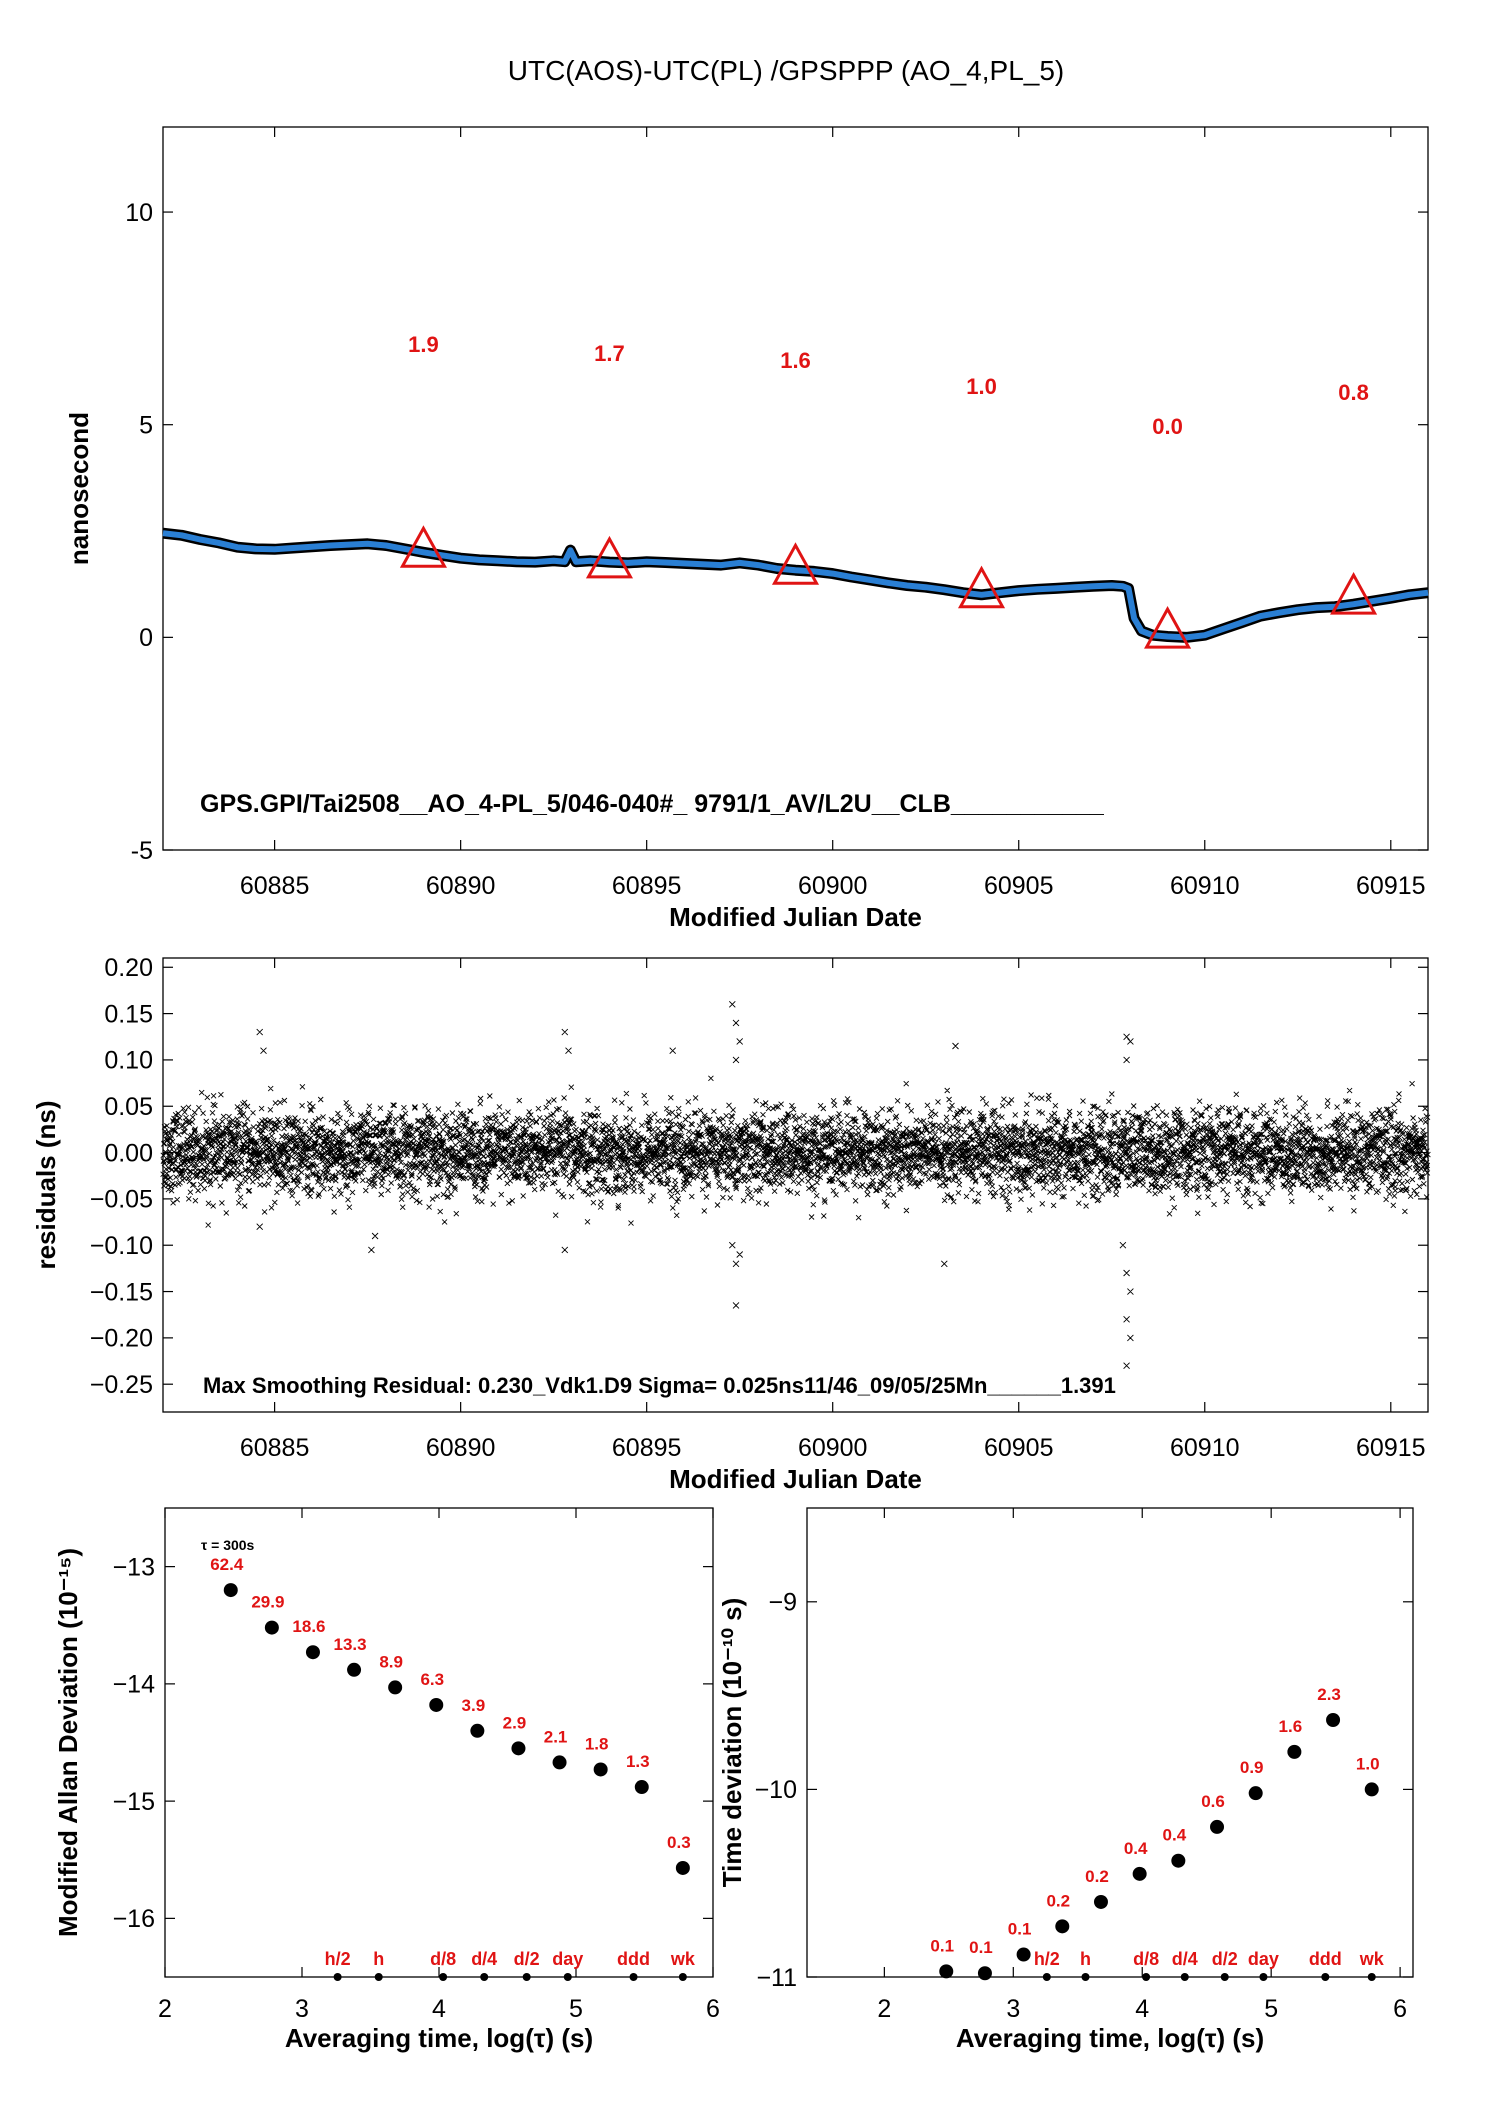  Describe the element at coordinates (474, 1705) in the screenshot. I see `deviation-value-label: 3.9` at that location.